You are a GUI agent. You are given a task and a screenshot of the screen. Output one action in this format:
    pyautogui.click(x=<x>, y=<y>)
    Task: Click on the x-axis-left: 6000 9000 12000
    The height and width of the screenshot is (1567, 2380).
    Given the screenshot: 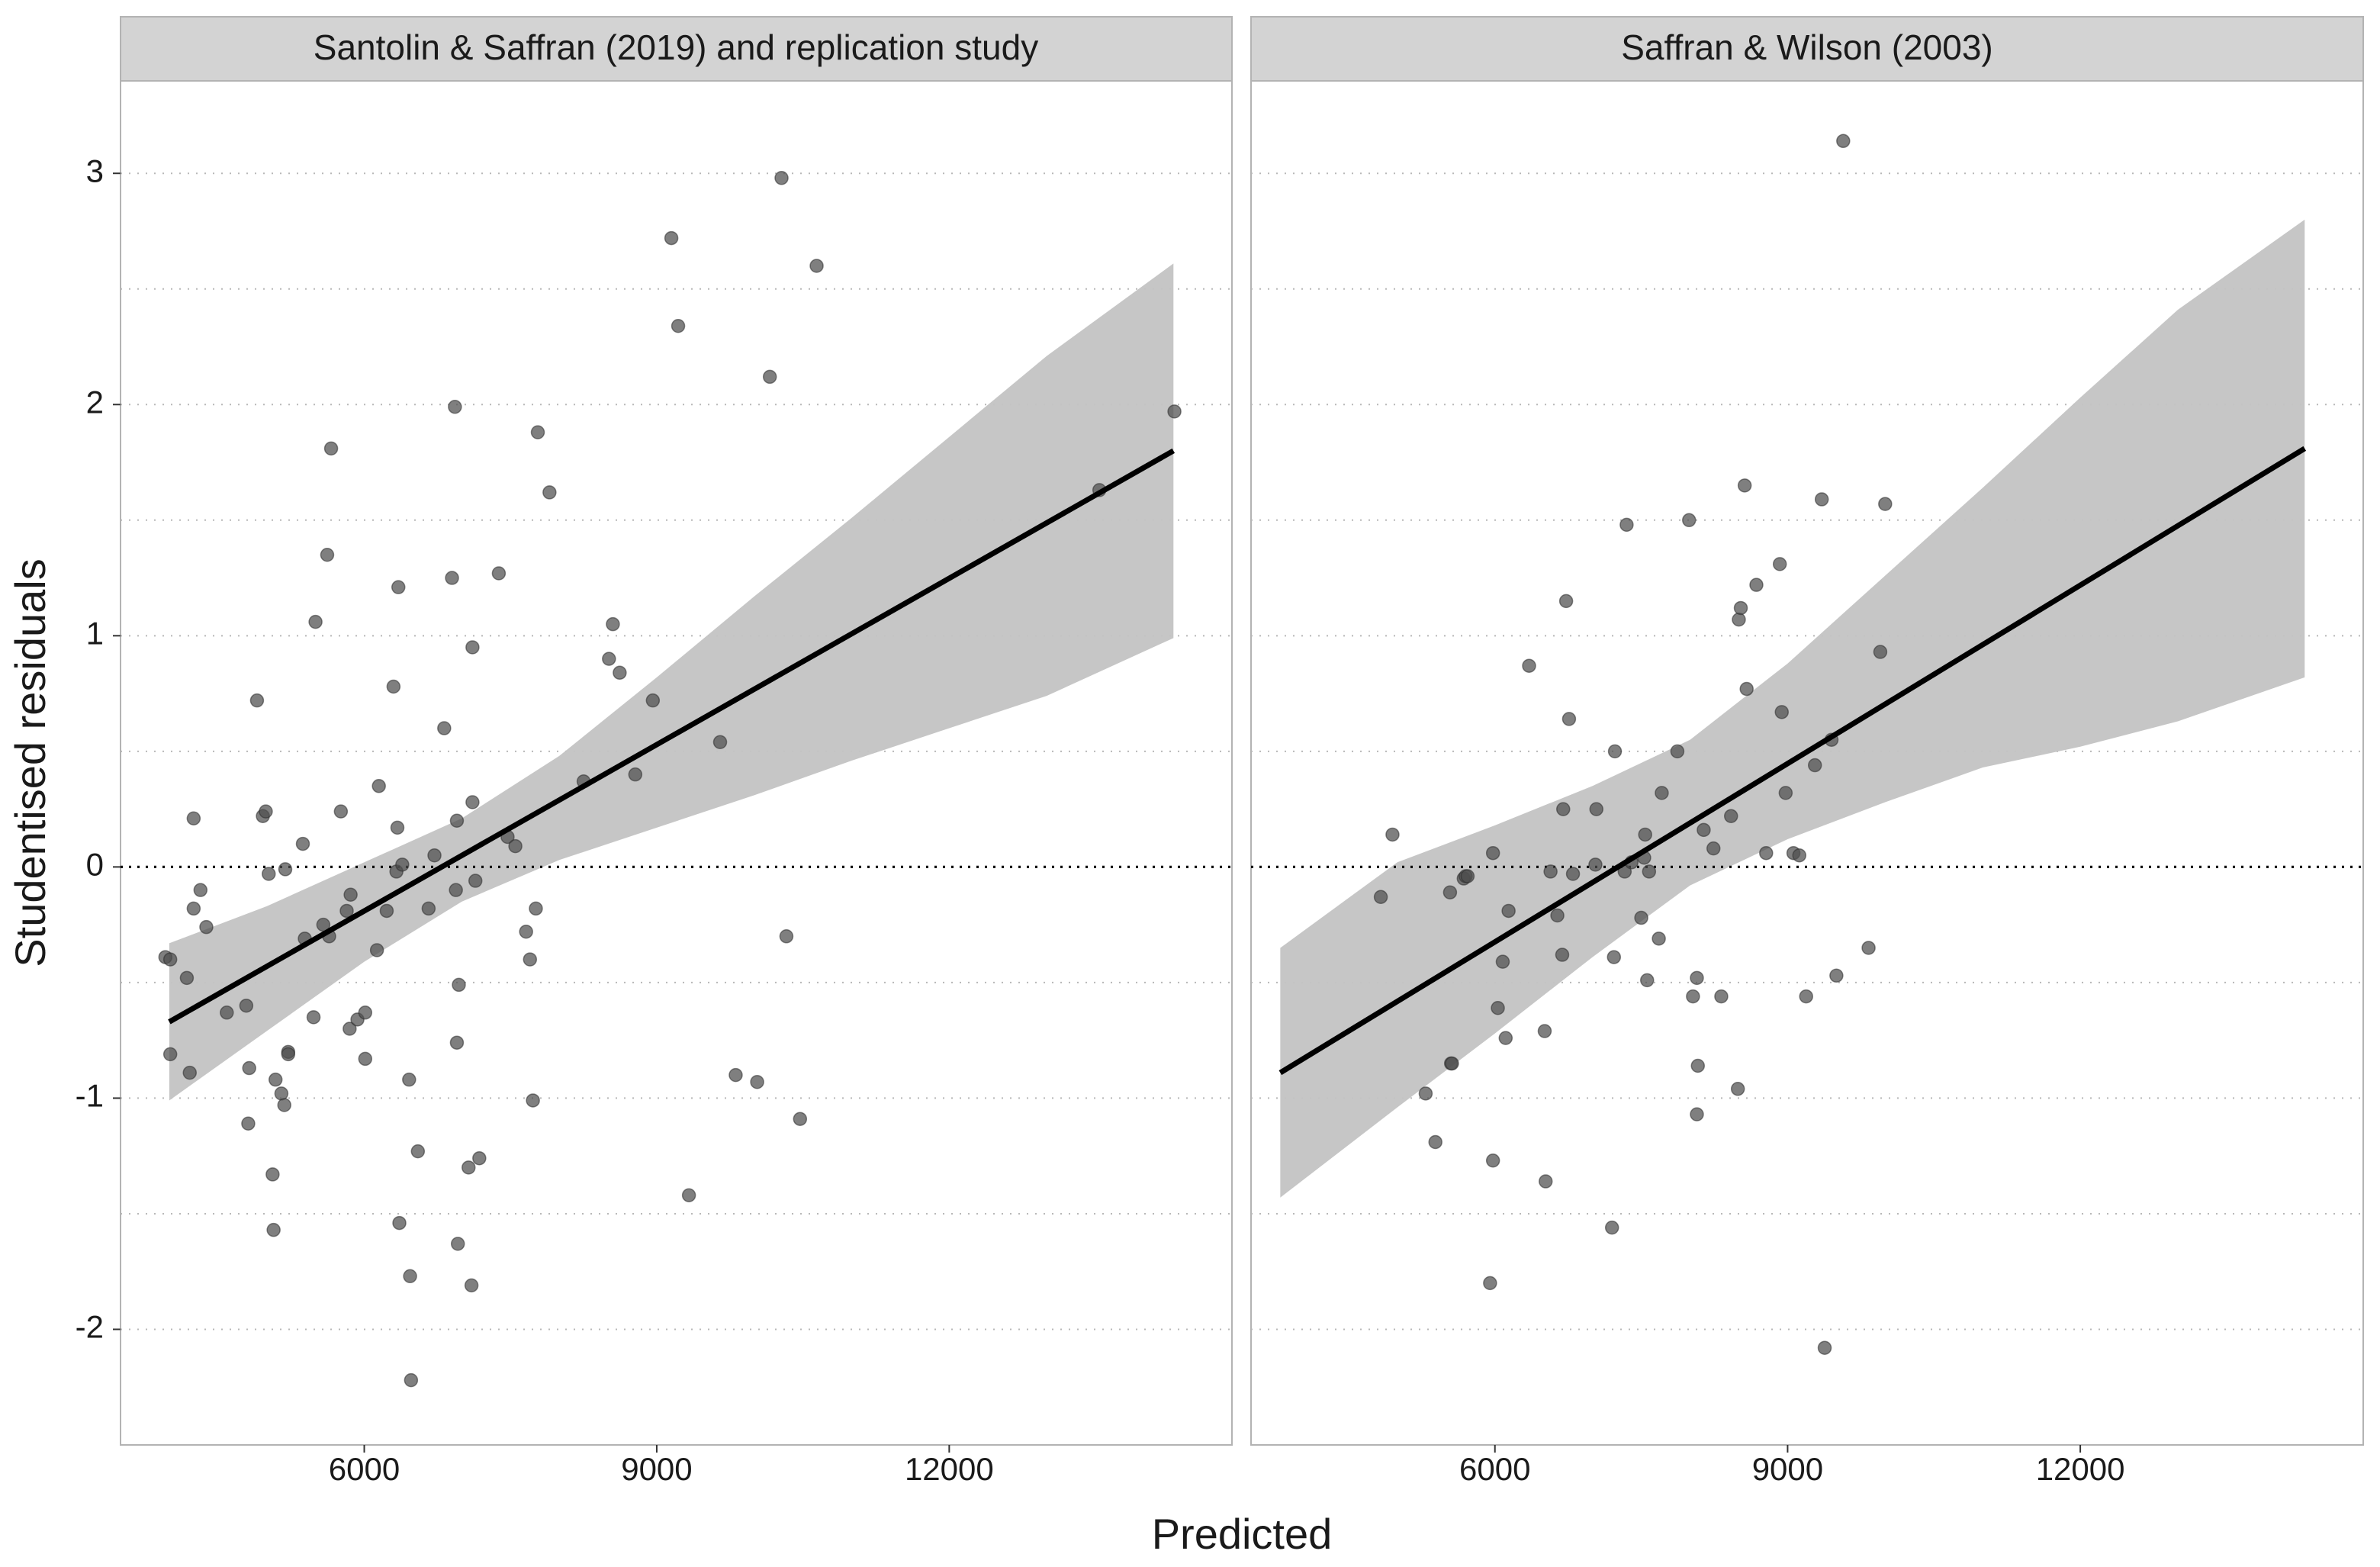 What is the action you would take?
    pyautogui.click(x=661, y=1466)
    